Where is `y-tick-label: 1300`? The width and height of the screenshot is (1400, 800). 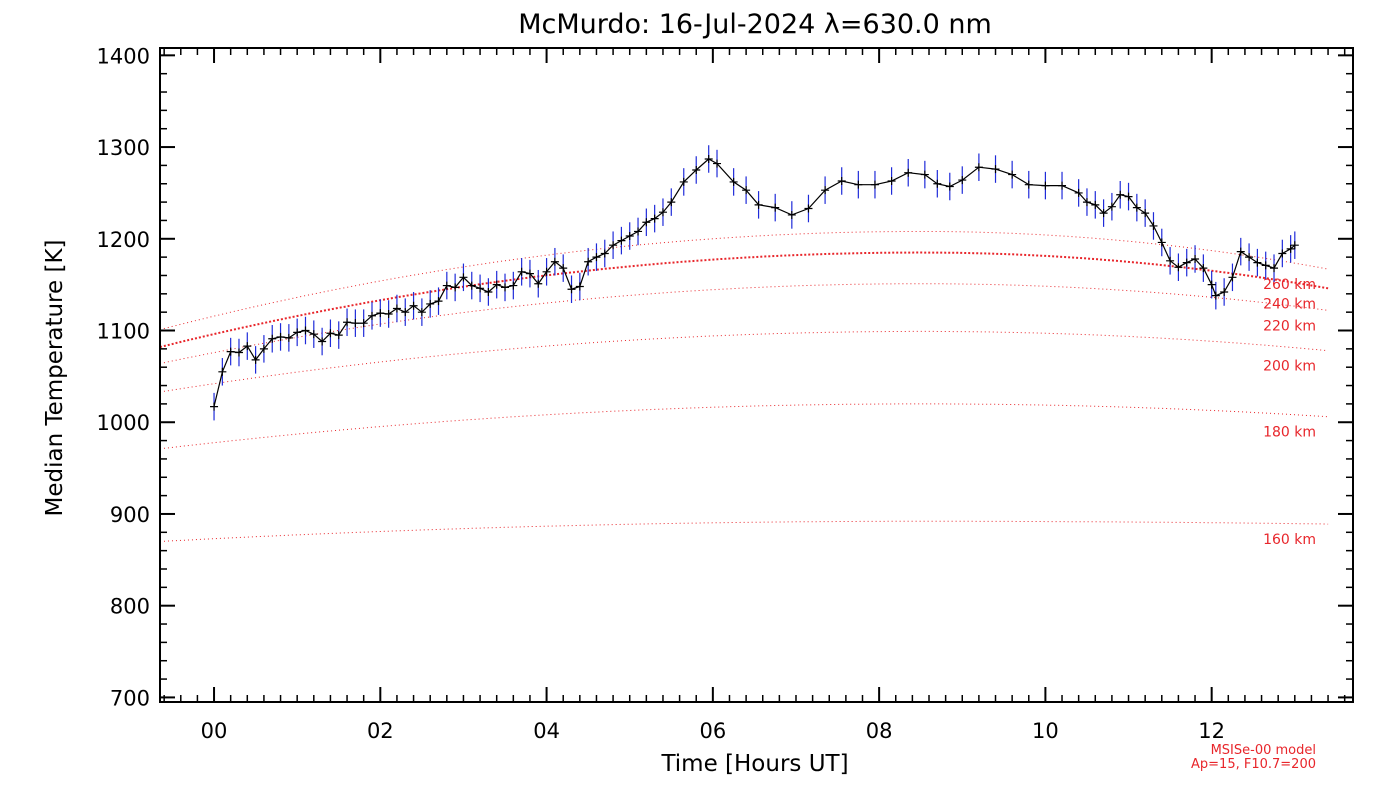 y-tick-label: 1300 is located at coordinates (123, 148).